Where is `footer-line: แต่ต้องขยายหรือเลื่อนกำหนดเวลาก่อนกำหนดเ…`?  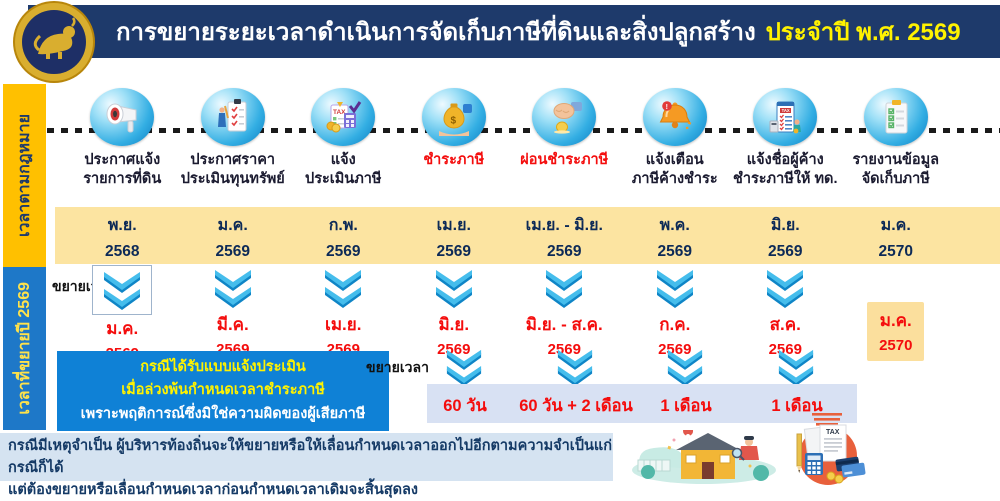
footer-line: แต่ต้องขยายหรือเลื่อนกำหนดเวลาก่อนกำหนดเ… is located at coordinates (310, 490).